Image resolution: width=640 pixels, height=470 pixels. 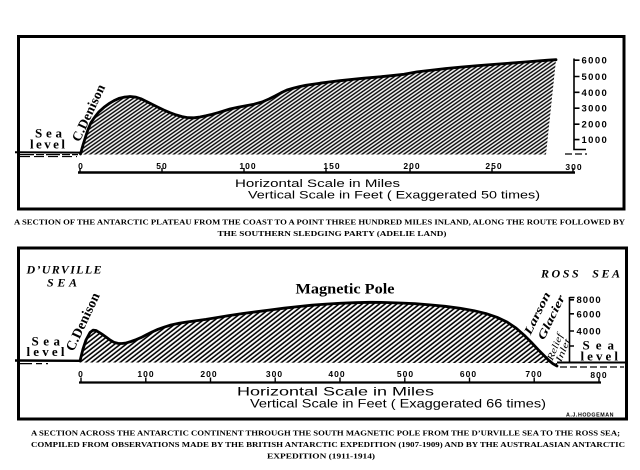 What do you see at coordinates (595, 125) in the screenshot?
I see `svg-text: 2000` at bounding box center [595, 125].